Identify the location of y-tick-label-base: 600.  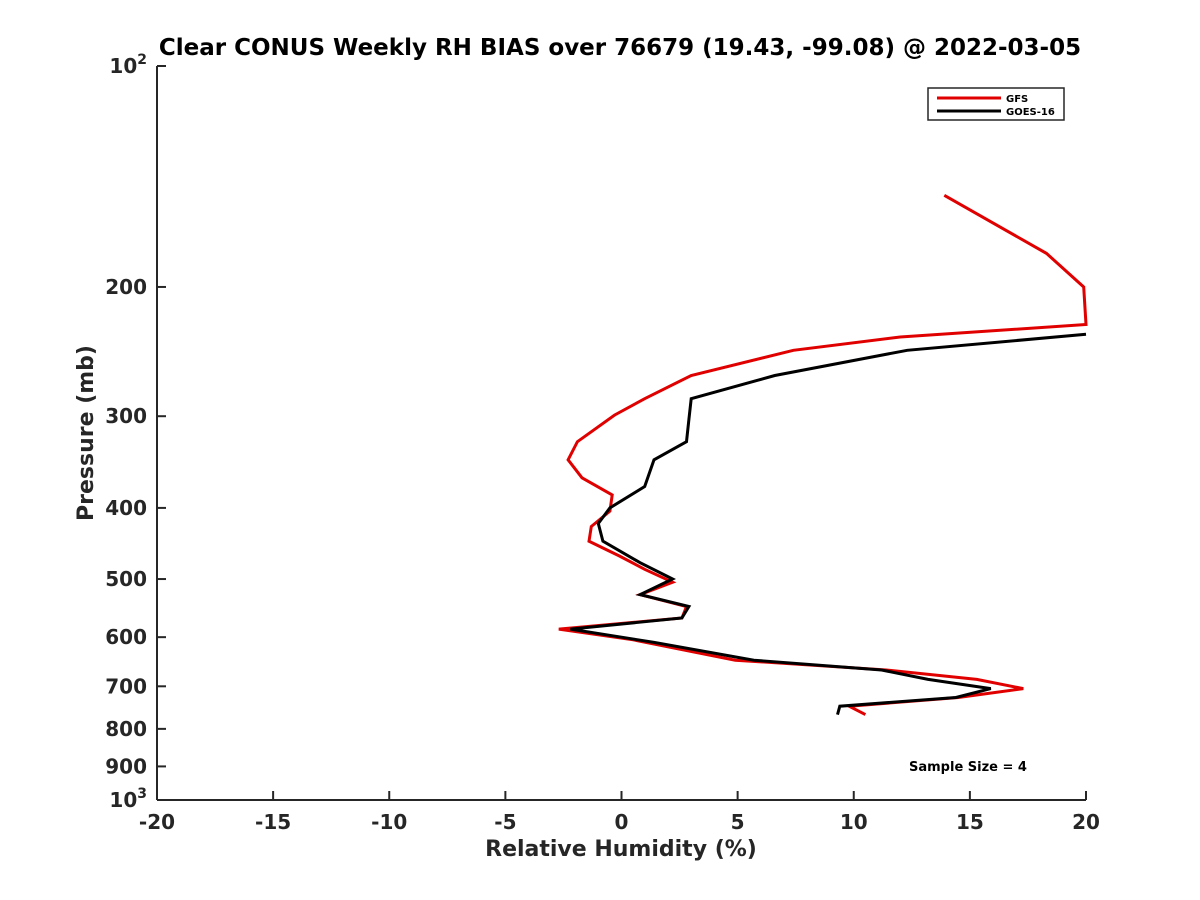
(126, 637).